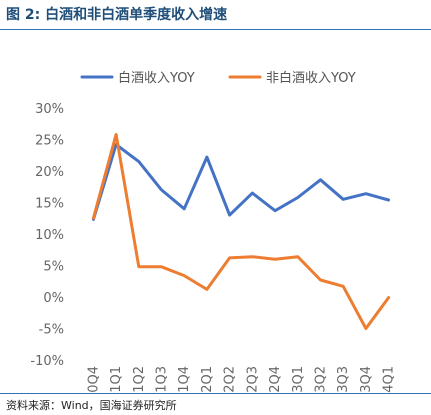 Image resolution: width=431 pixels, height=415 pixels. I want to click on x-tick-label: 2021Q4, so click(184, 379).